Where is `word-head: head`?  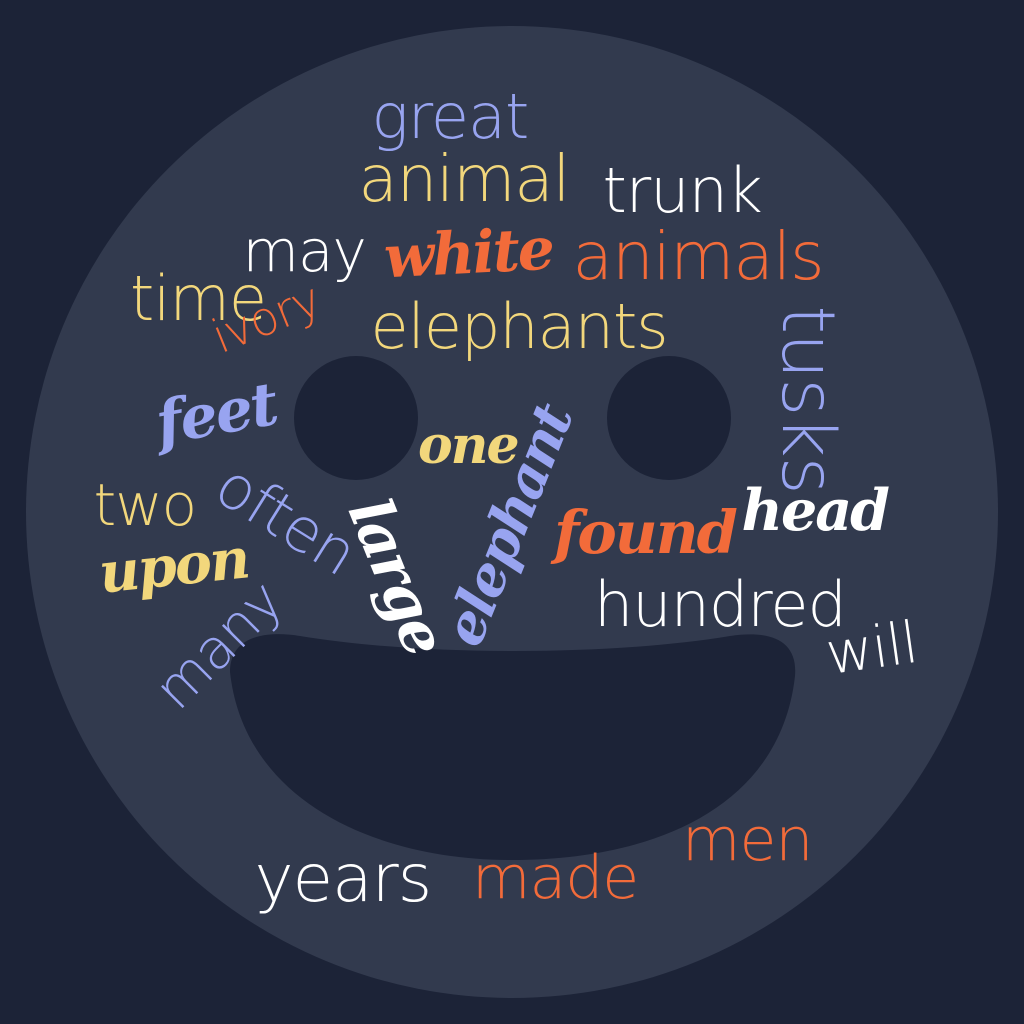 word-head: head is located at coordinates (816, 510).